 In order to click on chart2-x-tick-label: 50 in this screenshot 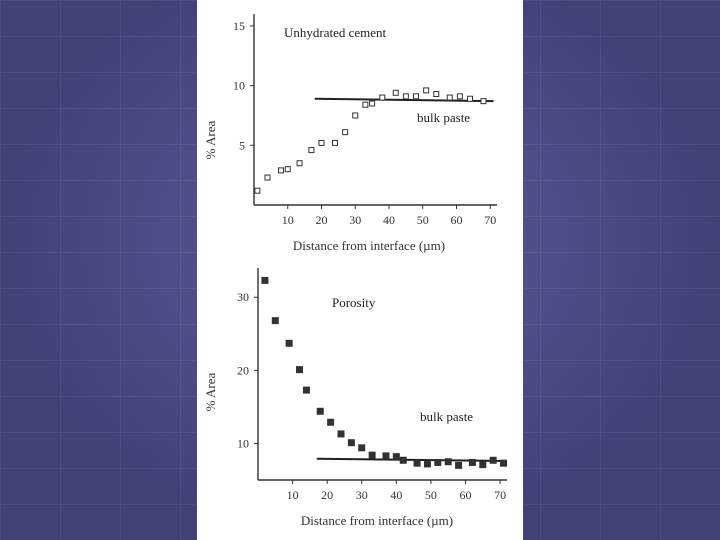, I will do `click(431, 495)`.